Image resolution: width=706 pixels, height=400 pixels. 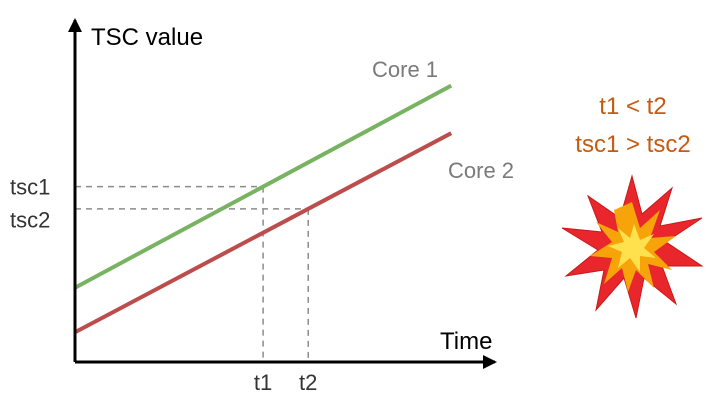 I want to click on guide-lines, so click(x=192, y=273).